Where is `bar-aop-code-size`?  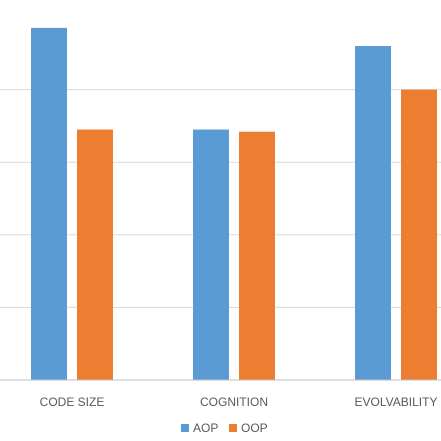 bar-aop-code-size is located at coordinates (49, 203).